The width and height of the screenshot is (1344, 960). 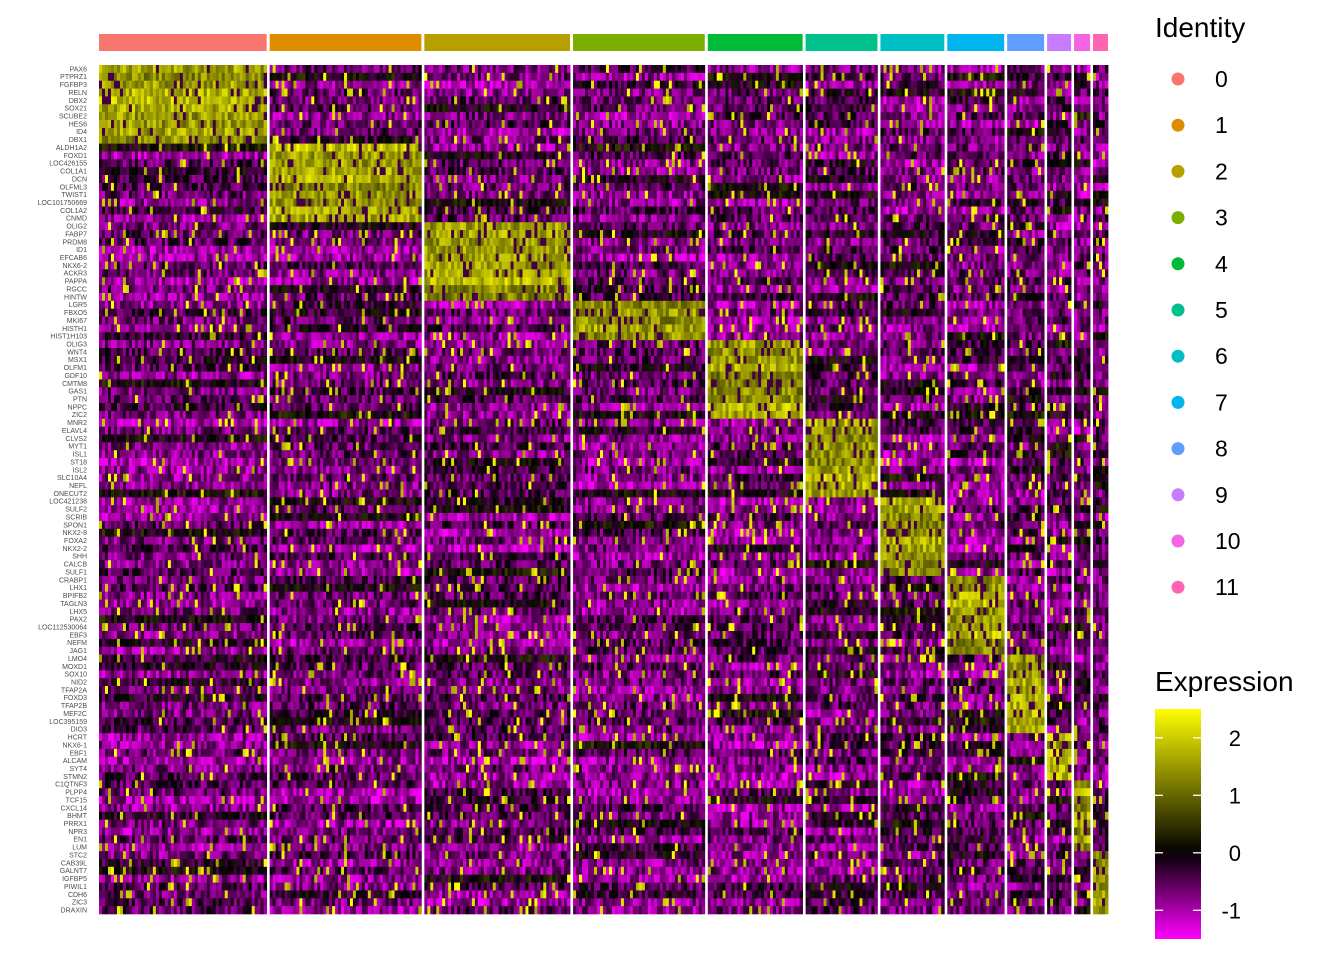 I want to click on gene-label: COL1A1, so click(x=73, y=172).